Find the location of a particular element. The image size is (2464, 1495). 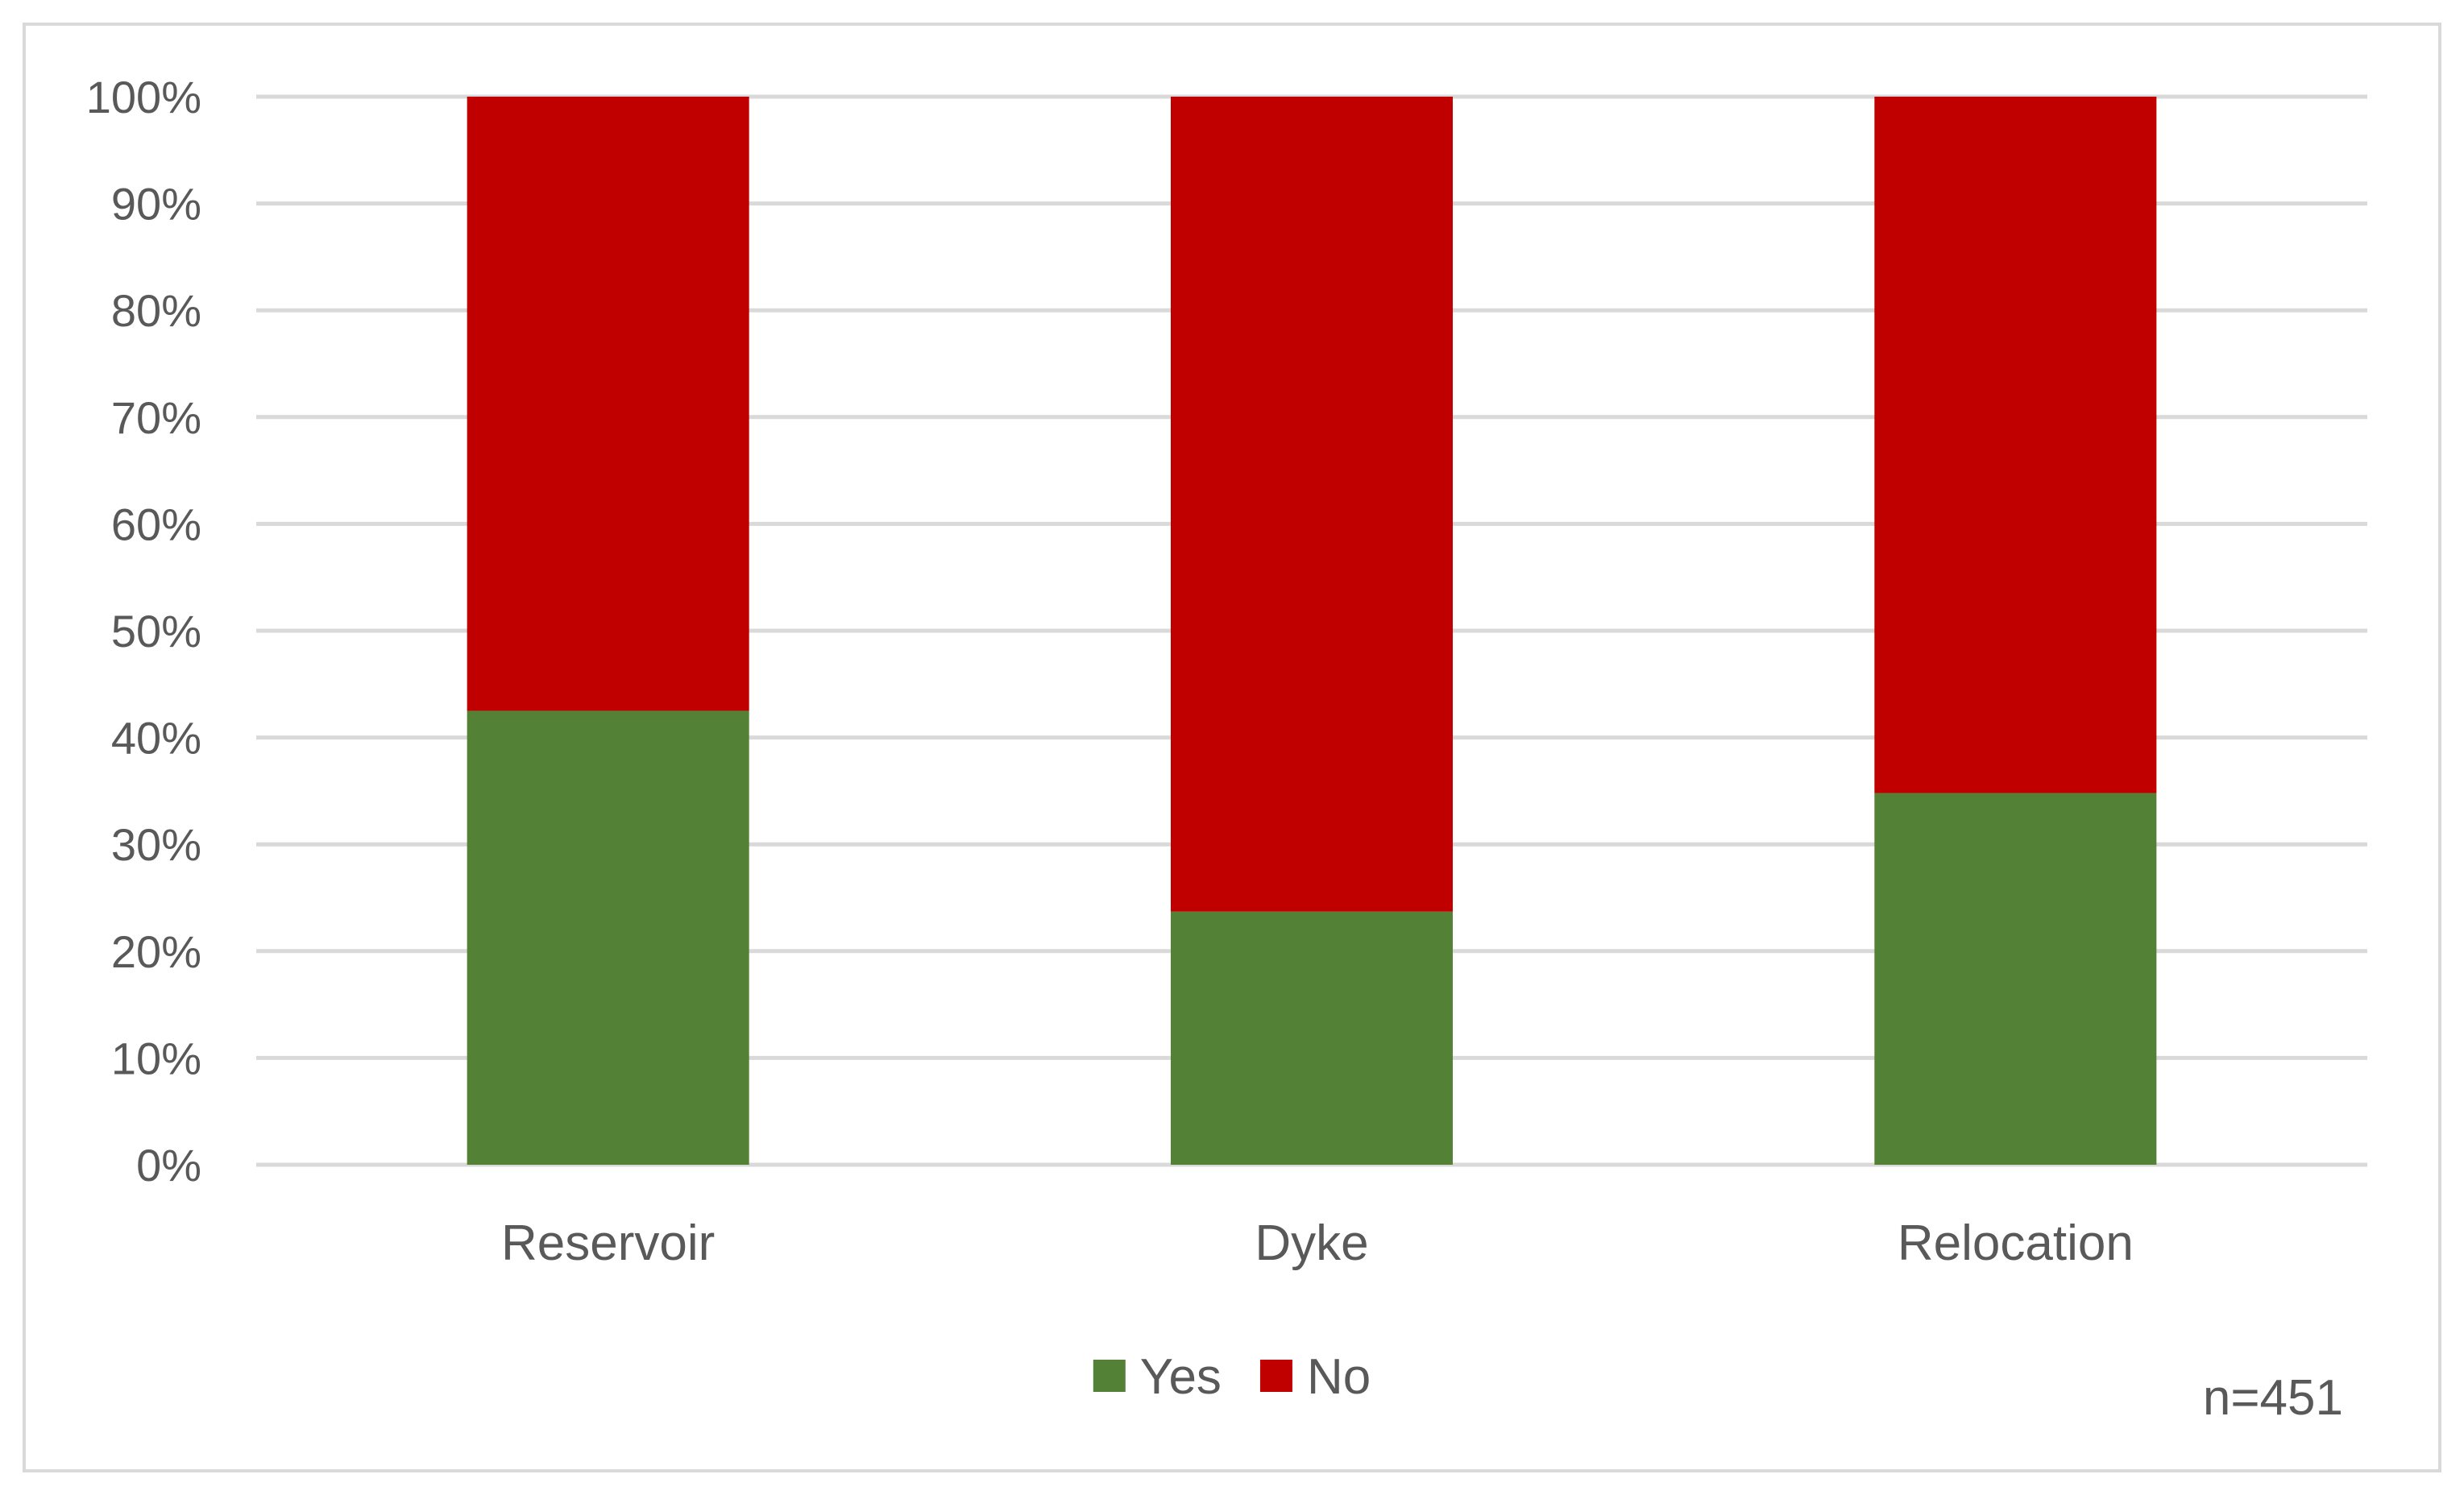

x-category-label: Dyke is located at coordinates (1311, 1243).